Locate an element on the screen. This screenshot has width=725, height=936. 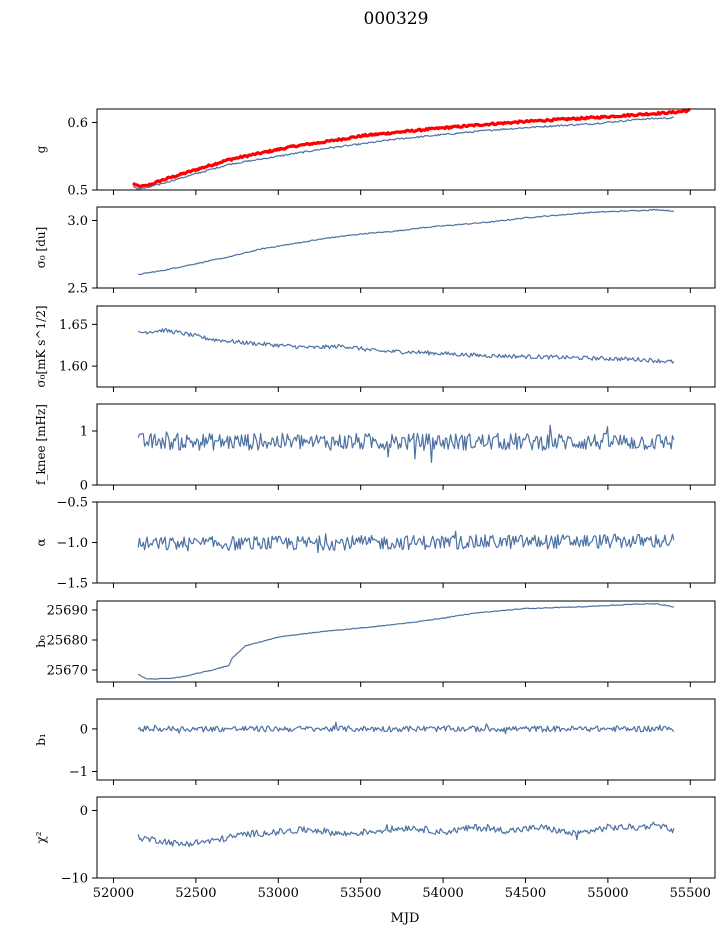
panel-sigma0-du: 2.5 3.0 σ₀ [du] is located at coordinates (375, 251).